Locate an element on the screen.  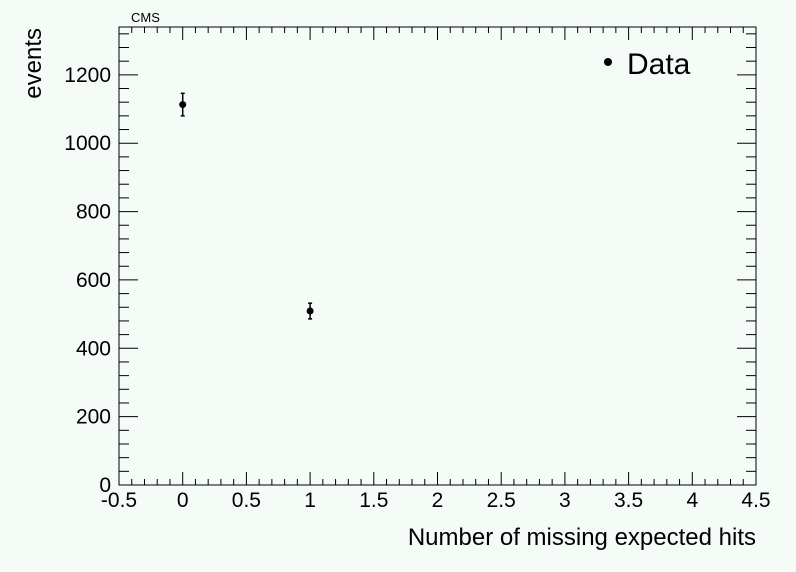
x-tick-label: 4 is located at coordinates (692, 500).